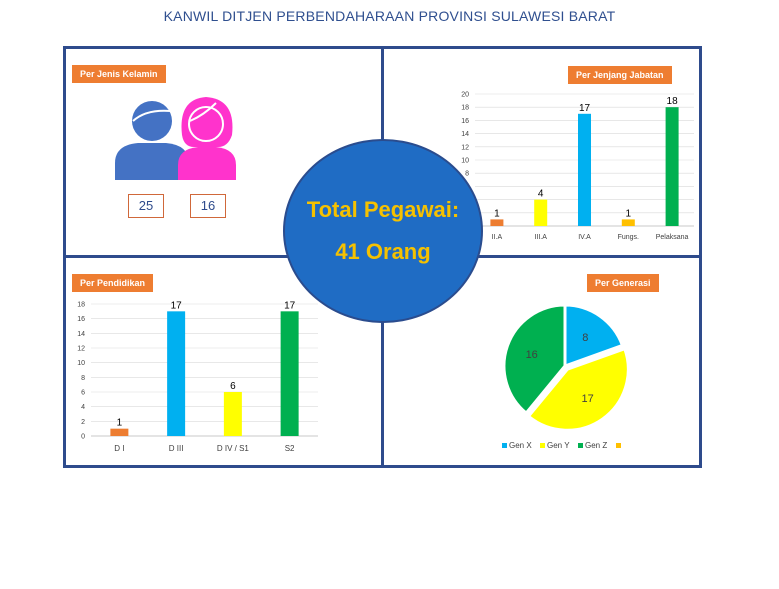 The height and width of the screenshot is (589, 779). Describe the element at coordinates (146, 206) in the screenshot. I see `male-count: 25` at that location.